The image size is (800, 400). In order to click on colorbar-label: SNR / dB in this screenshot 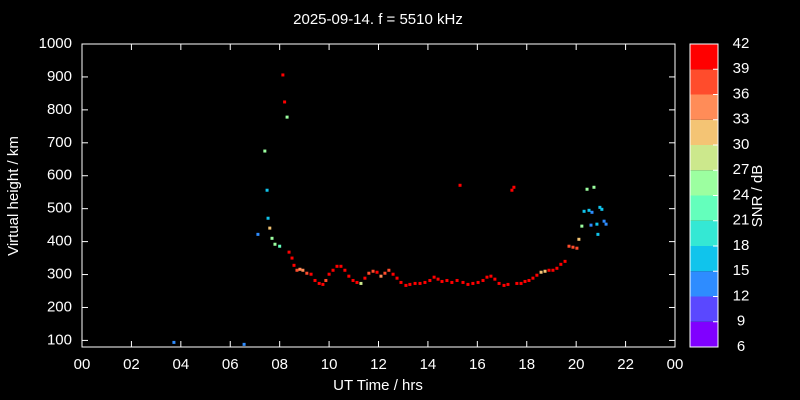, I will do `click(757, 196)`.